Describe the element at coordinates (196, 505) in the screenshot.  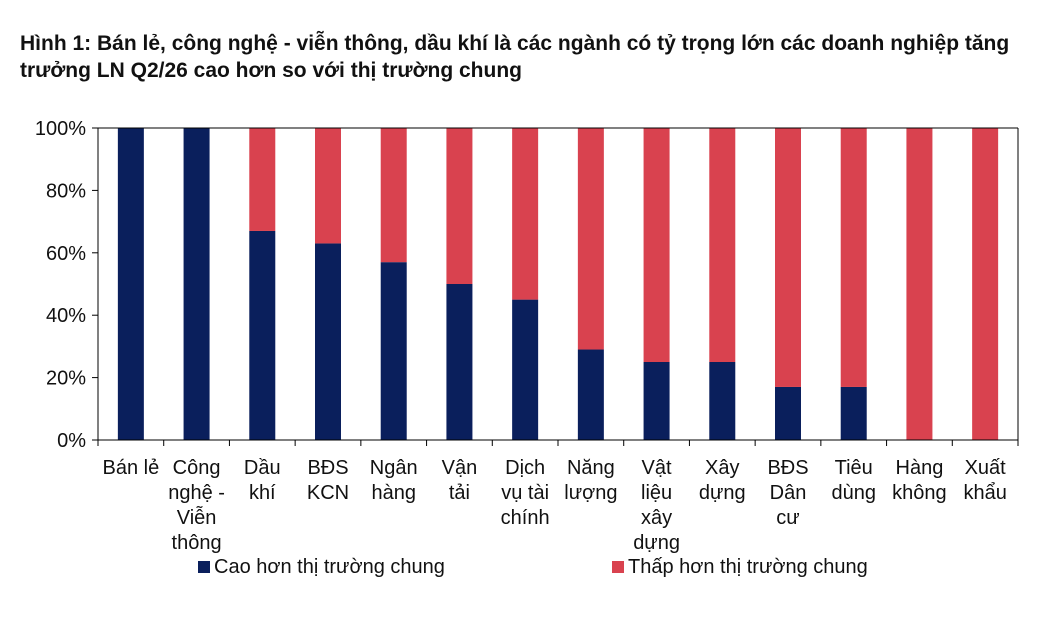
I see `x-tick-label: Công nghệ -Viễn thông` at that location.